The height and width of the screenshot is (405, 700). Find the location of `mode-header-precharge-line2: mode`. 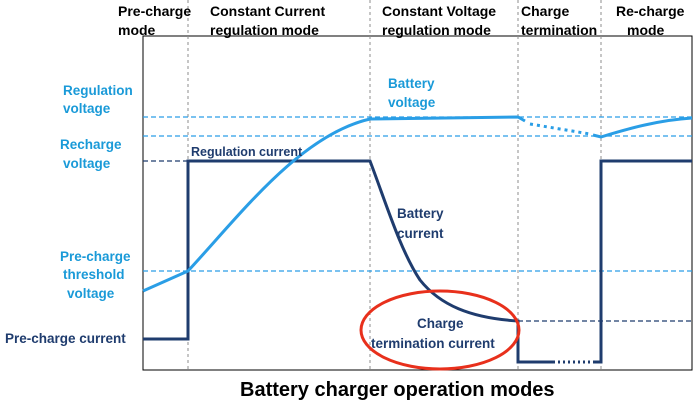

mode-header-precharge-line2: mode is located at coordinates (137, 30).